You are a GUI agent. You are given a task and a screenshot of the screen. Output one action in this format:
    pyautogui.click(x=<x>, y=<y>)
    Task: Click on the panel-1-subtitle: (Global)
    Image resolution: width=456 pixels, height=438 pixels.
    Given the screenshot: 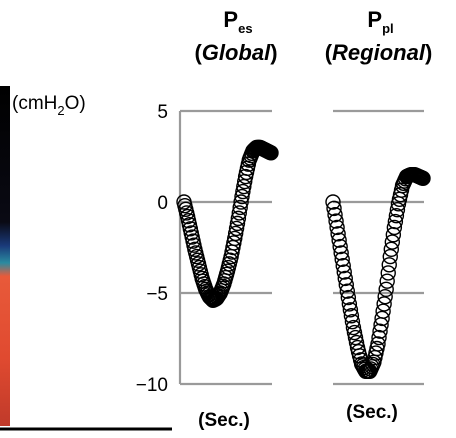 What is the action you would take?
    pyautogui.click(x=235, y=52)
    